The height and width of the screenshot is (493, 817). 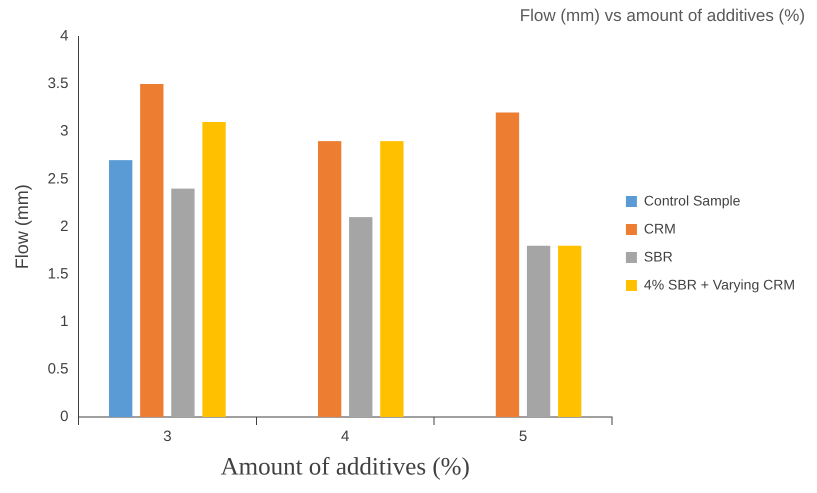 I want to click on y-tick-label: 0.5, so click(x=58, y=369).